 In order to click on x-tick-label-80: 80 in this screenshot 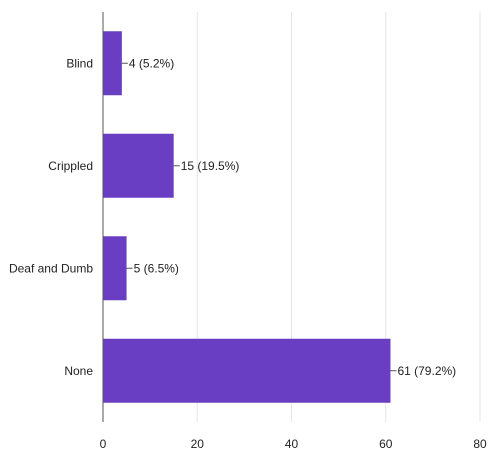, I will do `click(480, 444)`.